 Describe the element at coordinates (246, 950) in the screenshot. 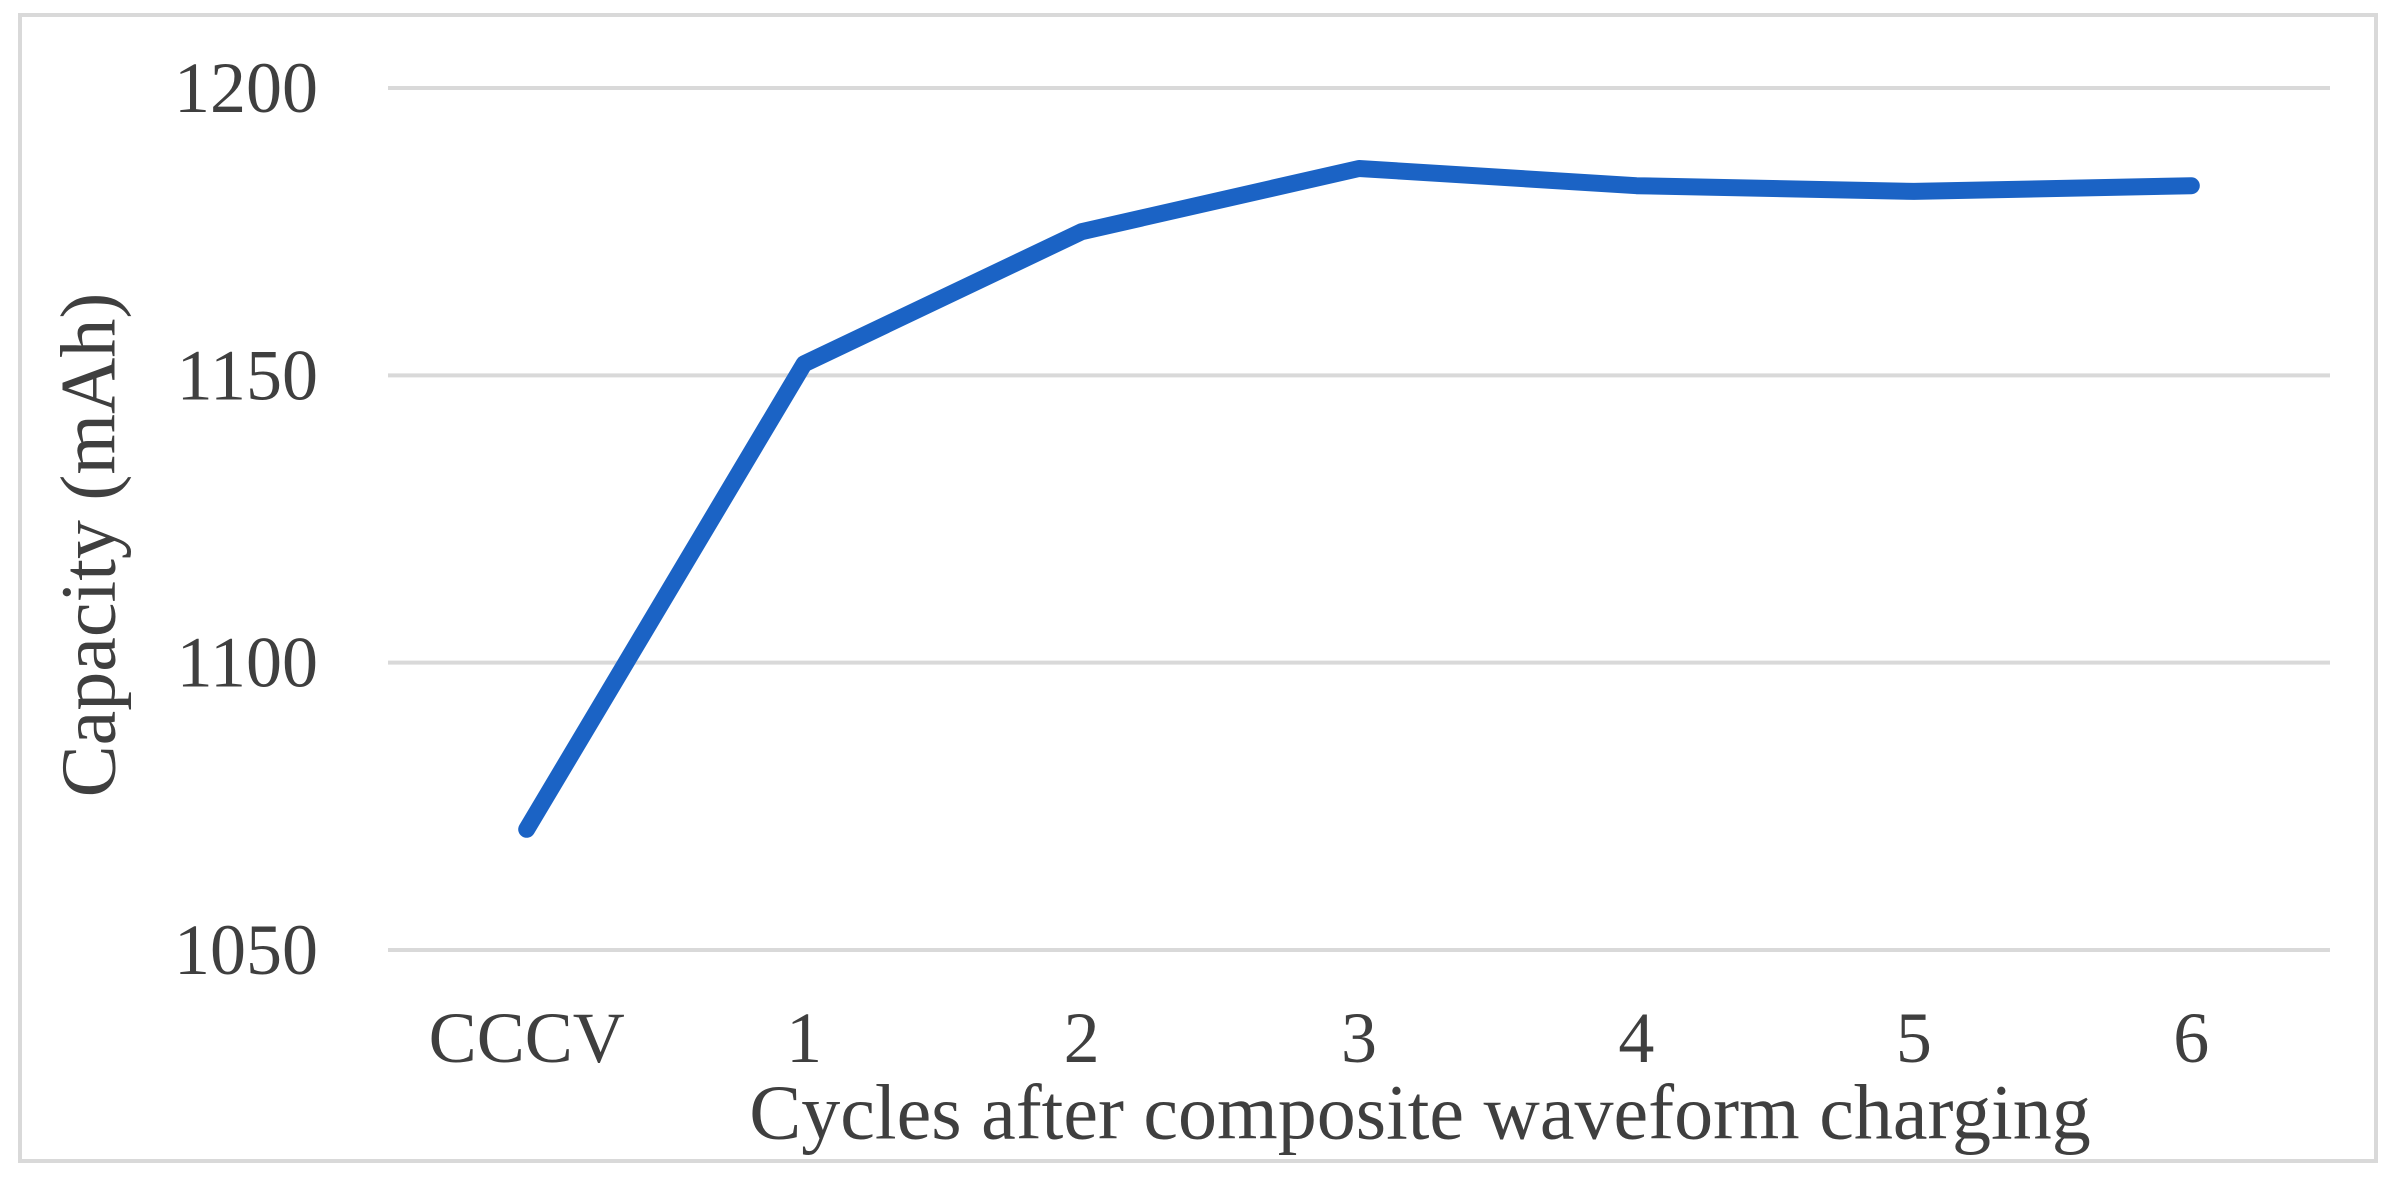

I see `y-tick-label: 1050` at that location.